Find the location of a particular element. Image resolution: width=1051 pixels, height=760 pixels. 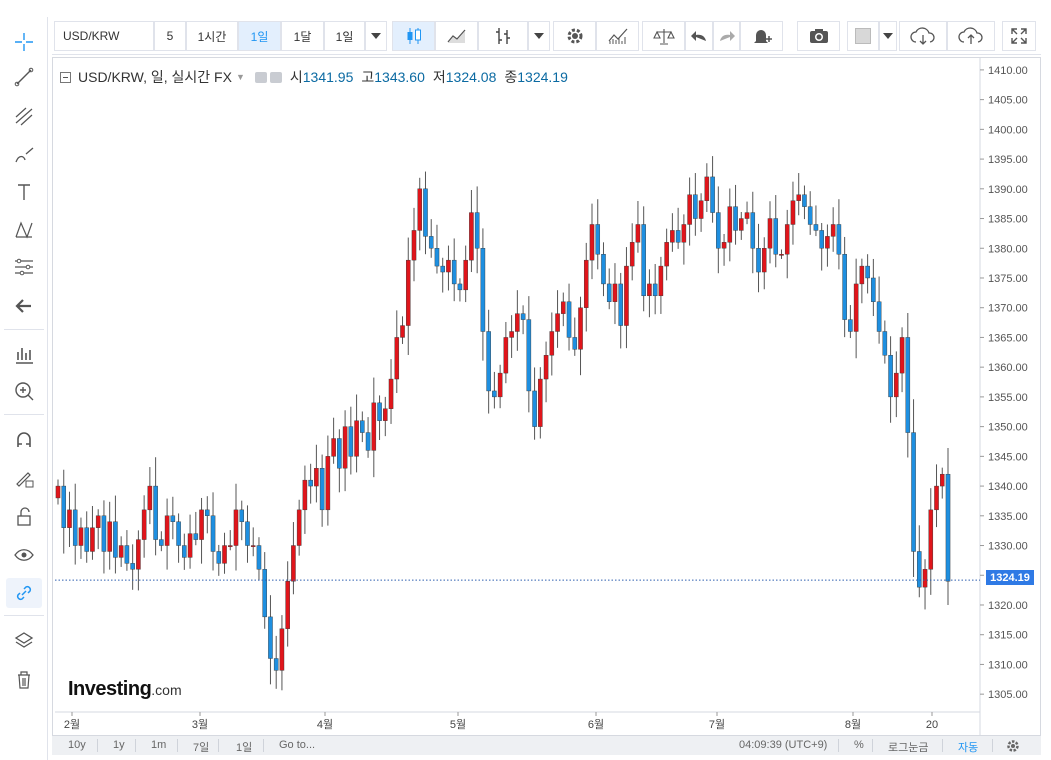

auto-scale-toggle: 자동 is located at coordinates (968, 748).